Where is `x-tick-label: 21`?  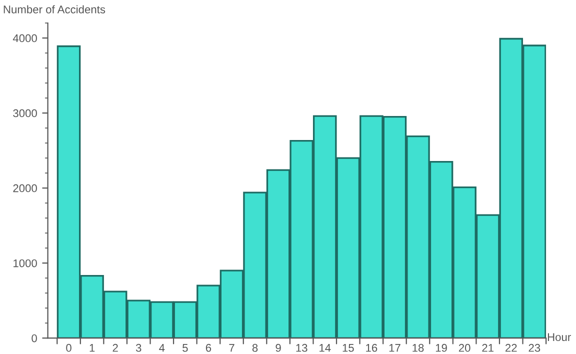
x-tick-label: 21 is located at coordinates (488, 348).